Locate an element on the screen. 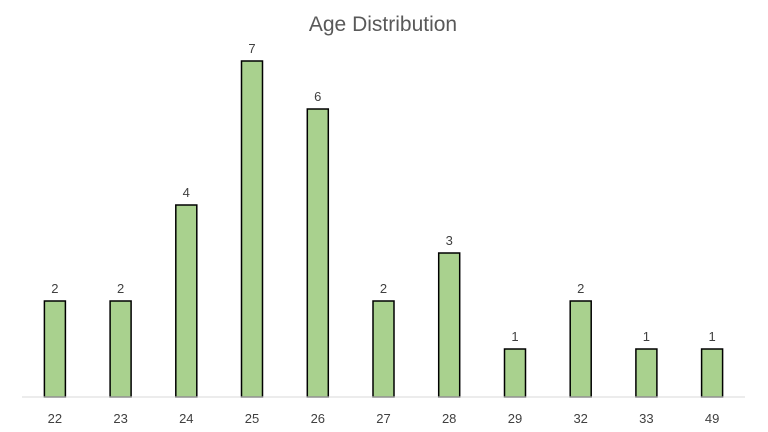 This screenshot has width=768, height=432. x-tick-label-28: 28 is located at coordinates (449, 418).